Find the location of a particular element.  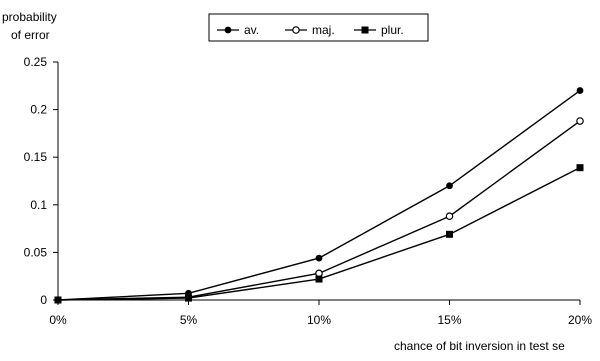

x-tick-label: 5% is located at coordinates (189, 320).